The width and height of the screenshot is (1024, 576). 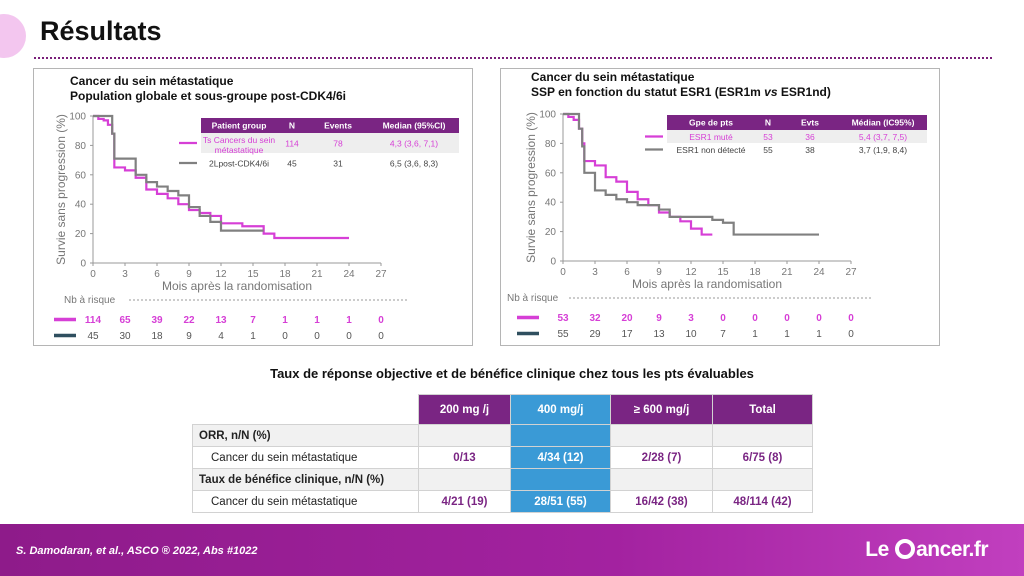 What do you see at coordinates (305, 501) in the screenshot?
I see `cbr-row-label: Cancer du sein métastatique` at bounding box center [305, 501].